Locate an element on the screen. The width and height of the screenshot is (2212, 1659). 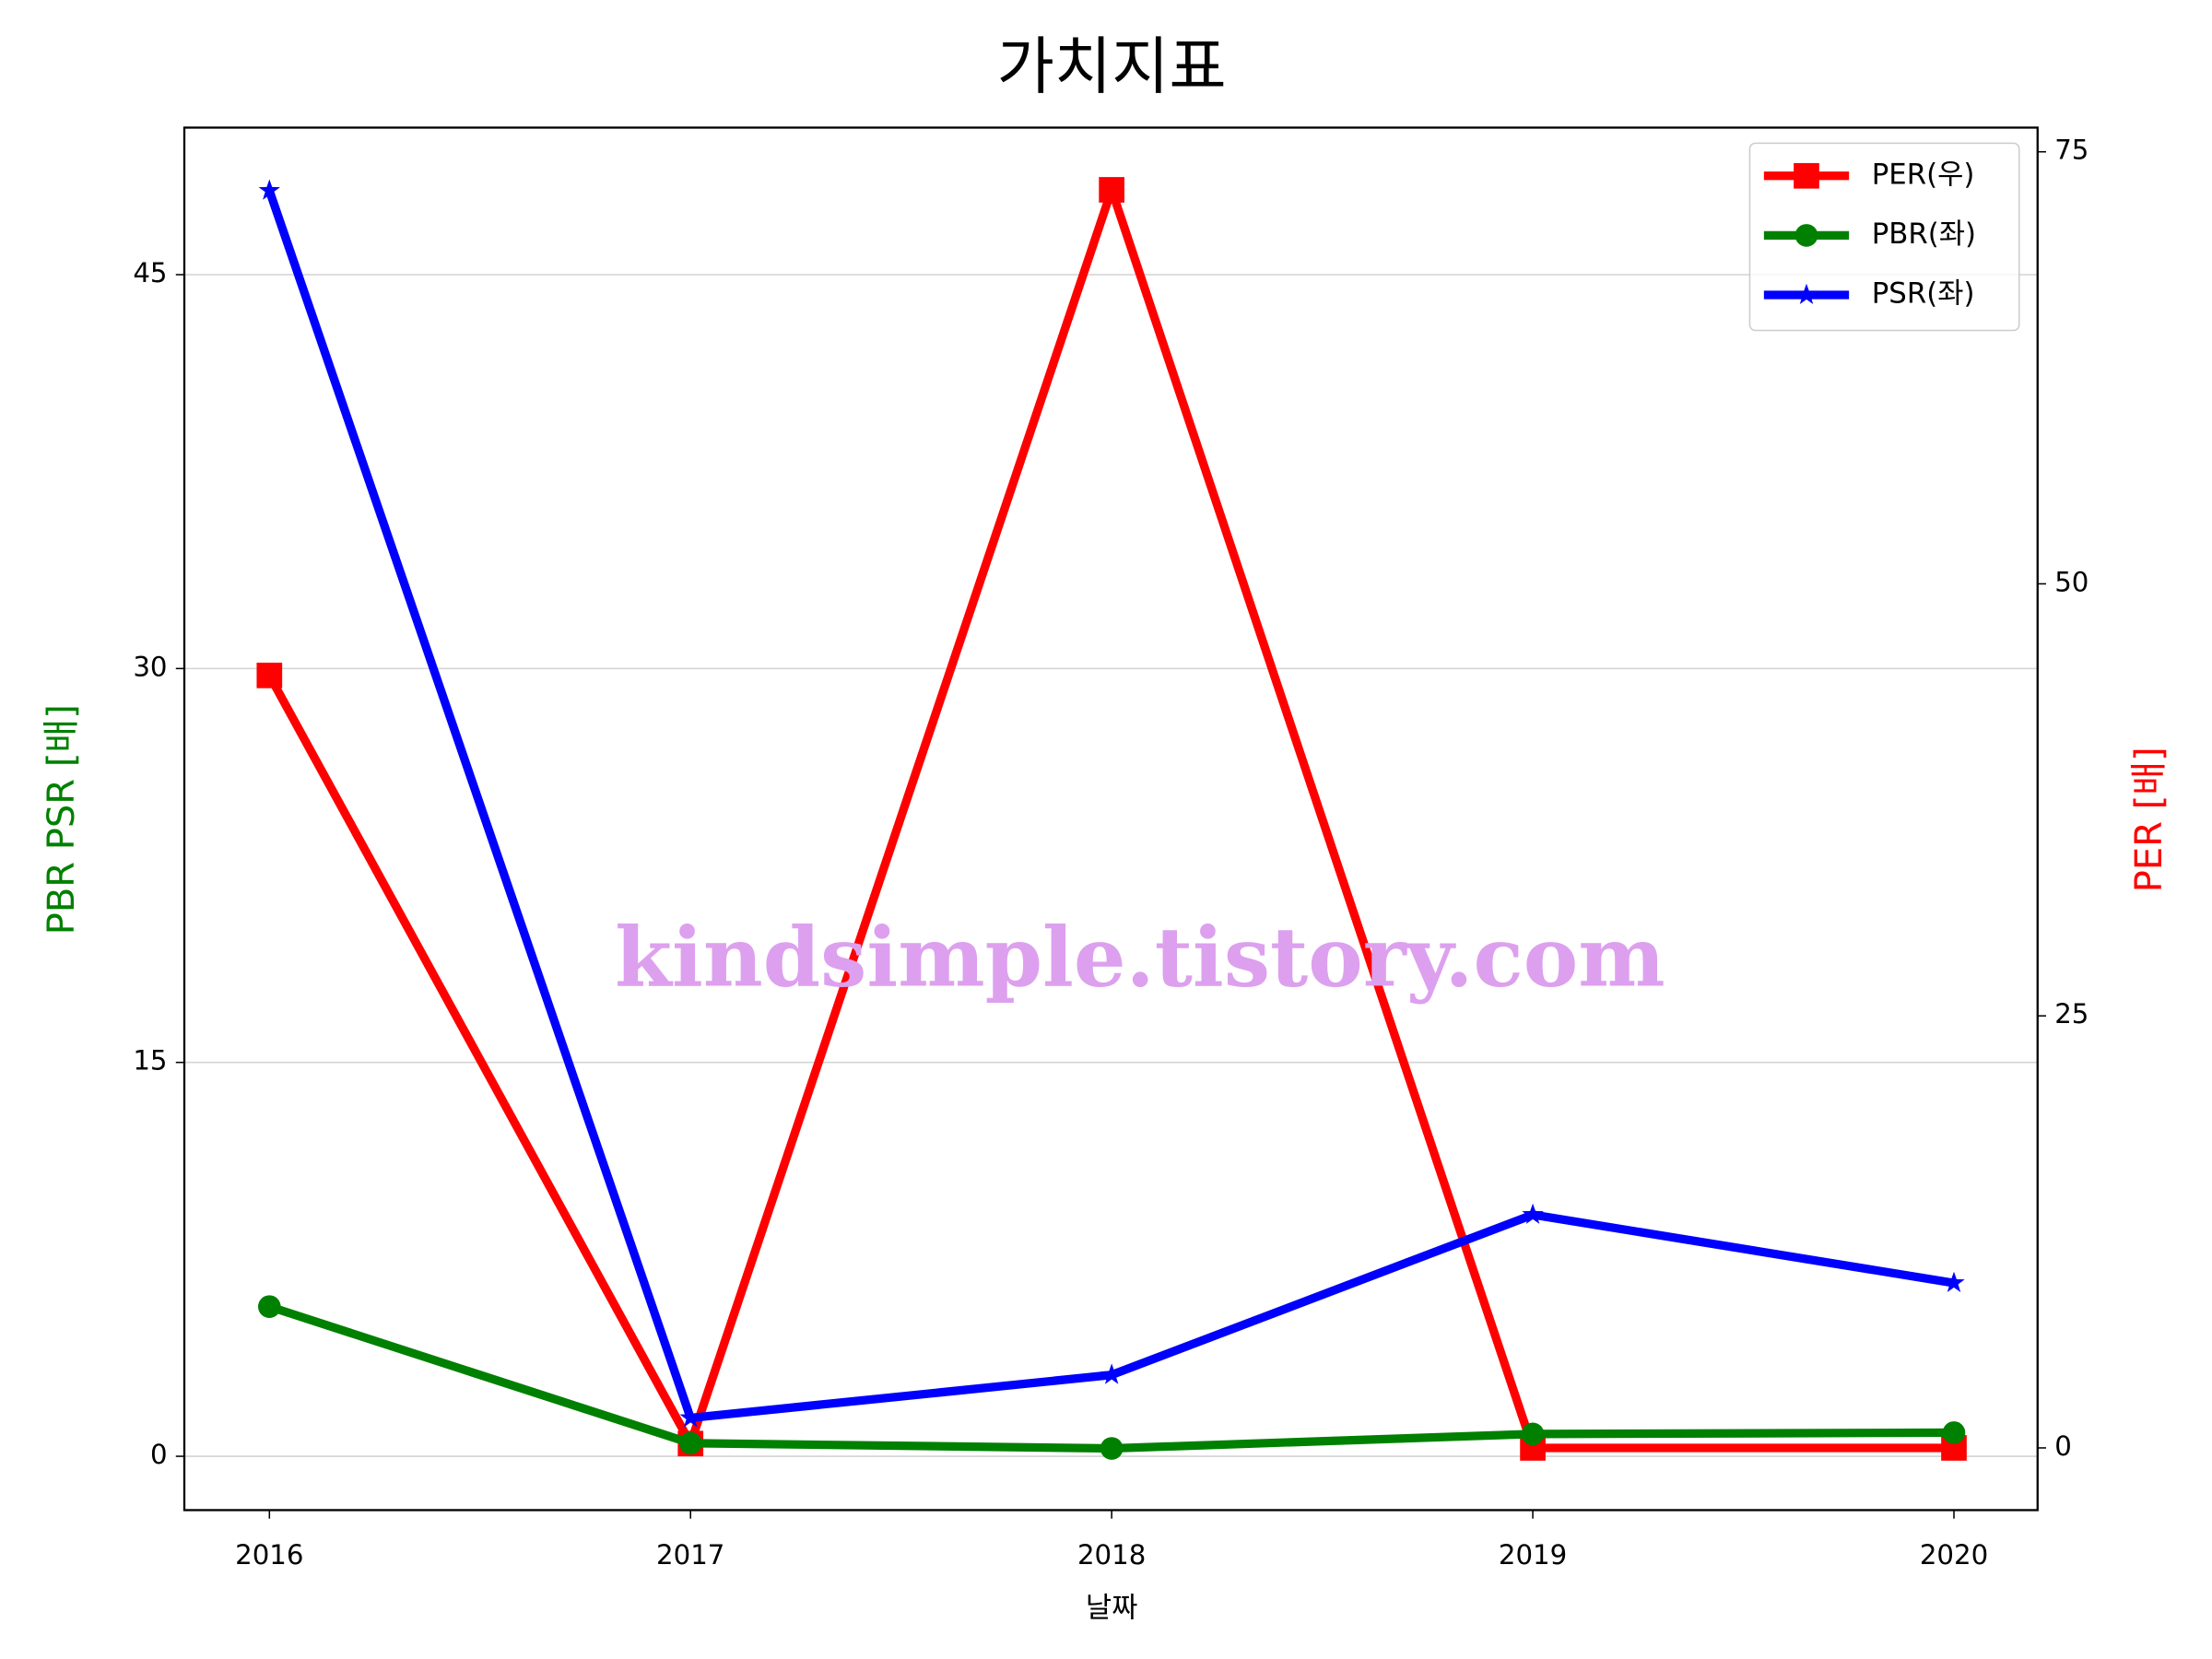
legend-label: PER(우) is located at coordinates (1923, 174).